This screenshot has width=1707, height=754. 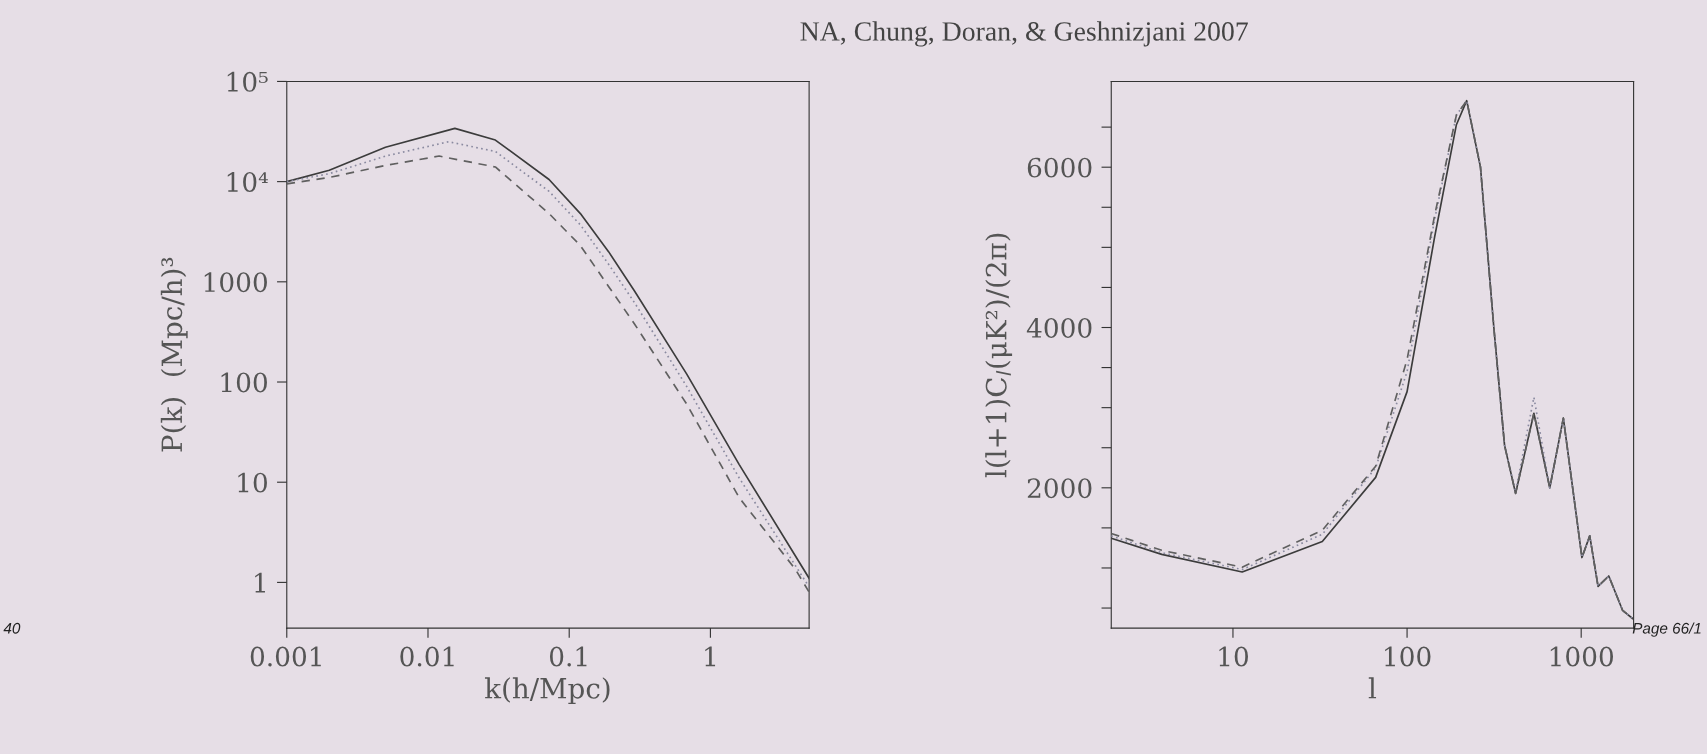 What do you see at coordinates (1408, 656) in the screenshot?
I see `x-tick-label: 100` at bounding box center [1408, 656].